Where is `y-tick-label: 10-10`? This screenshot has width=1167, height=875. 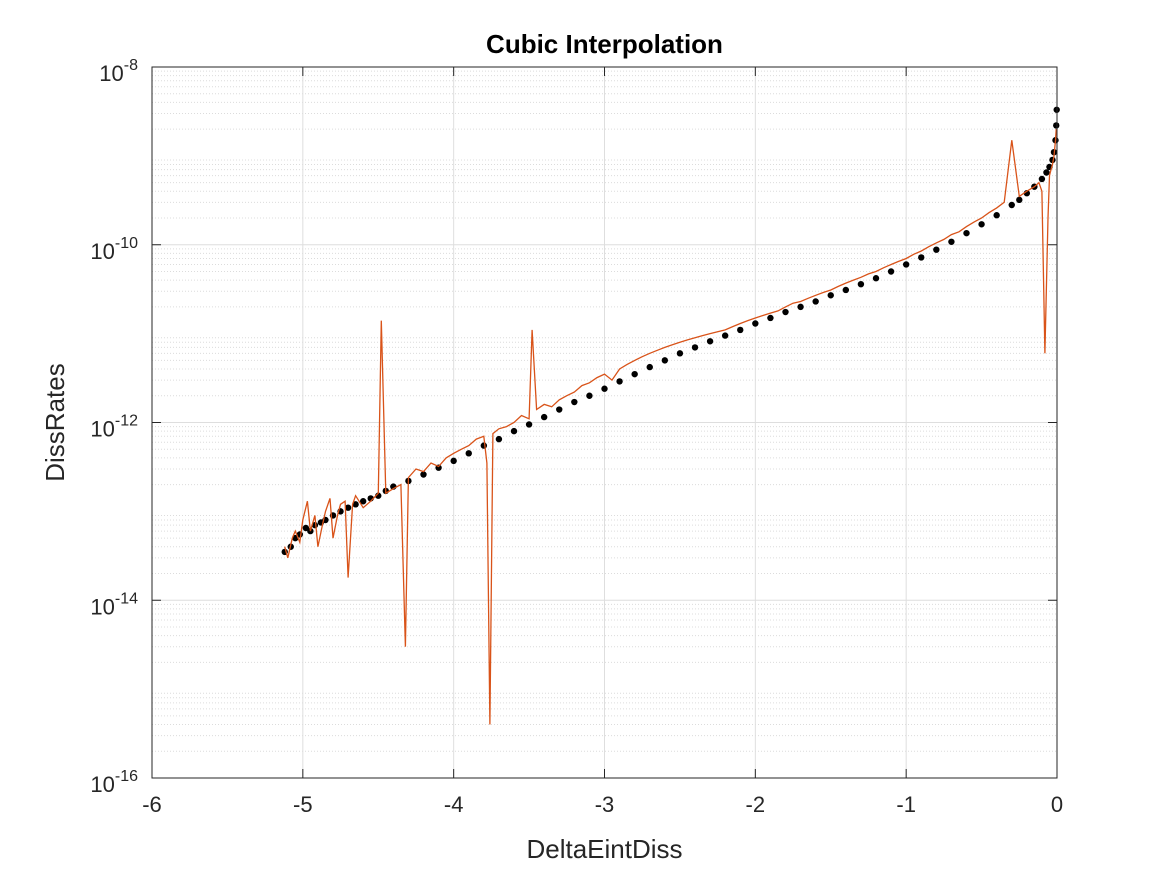 y-tick-label: 10-10 is located at coordinates (114, 249).